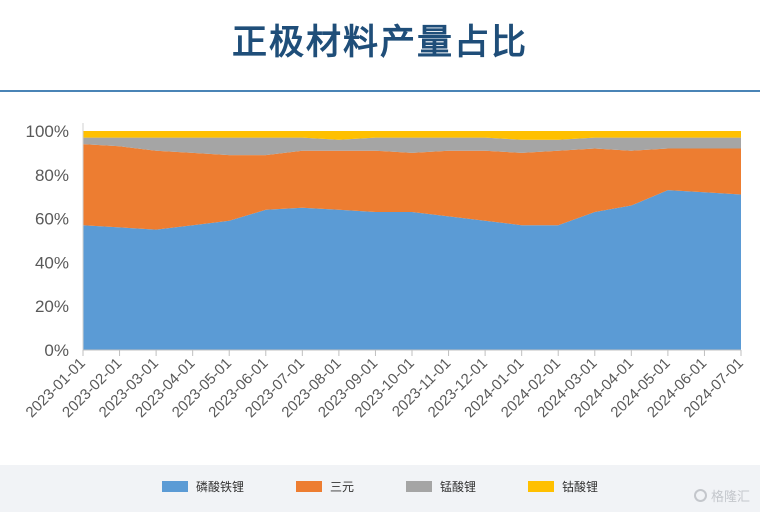  Describe the element at coordinates (52, 175) in the screenshot. I see `y-tick-label: 80%` at that location.